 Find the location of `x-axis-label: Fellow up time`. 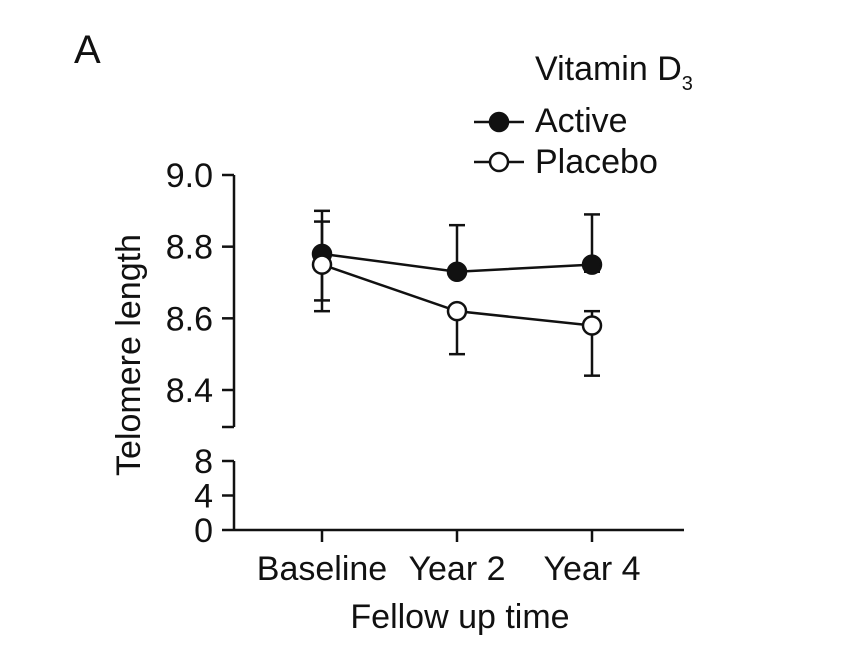

x-axis-label: Fellow up time is located at coordinates (459, 617).